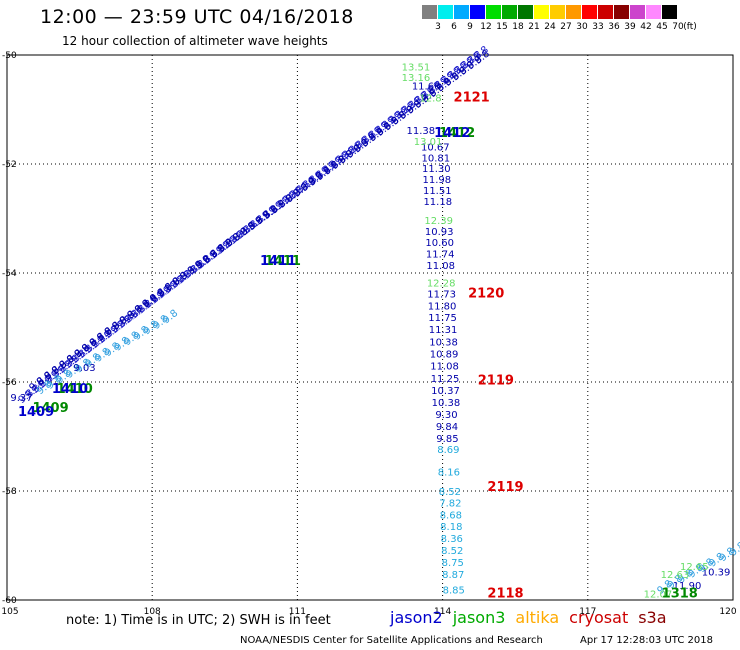 The image size is (740, 650). Describe the element at coordinates (505, 593) in the screenshot. I see `pass-time-label: 2118` at that location.